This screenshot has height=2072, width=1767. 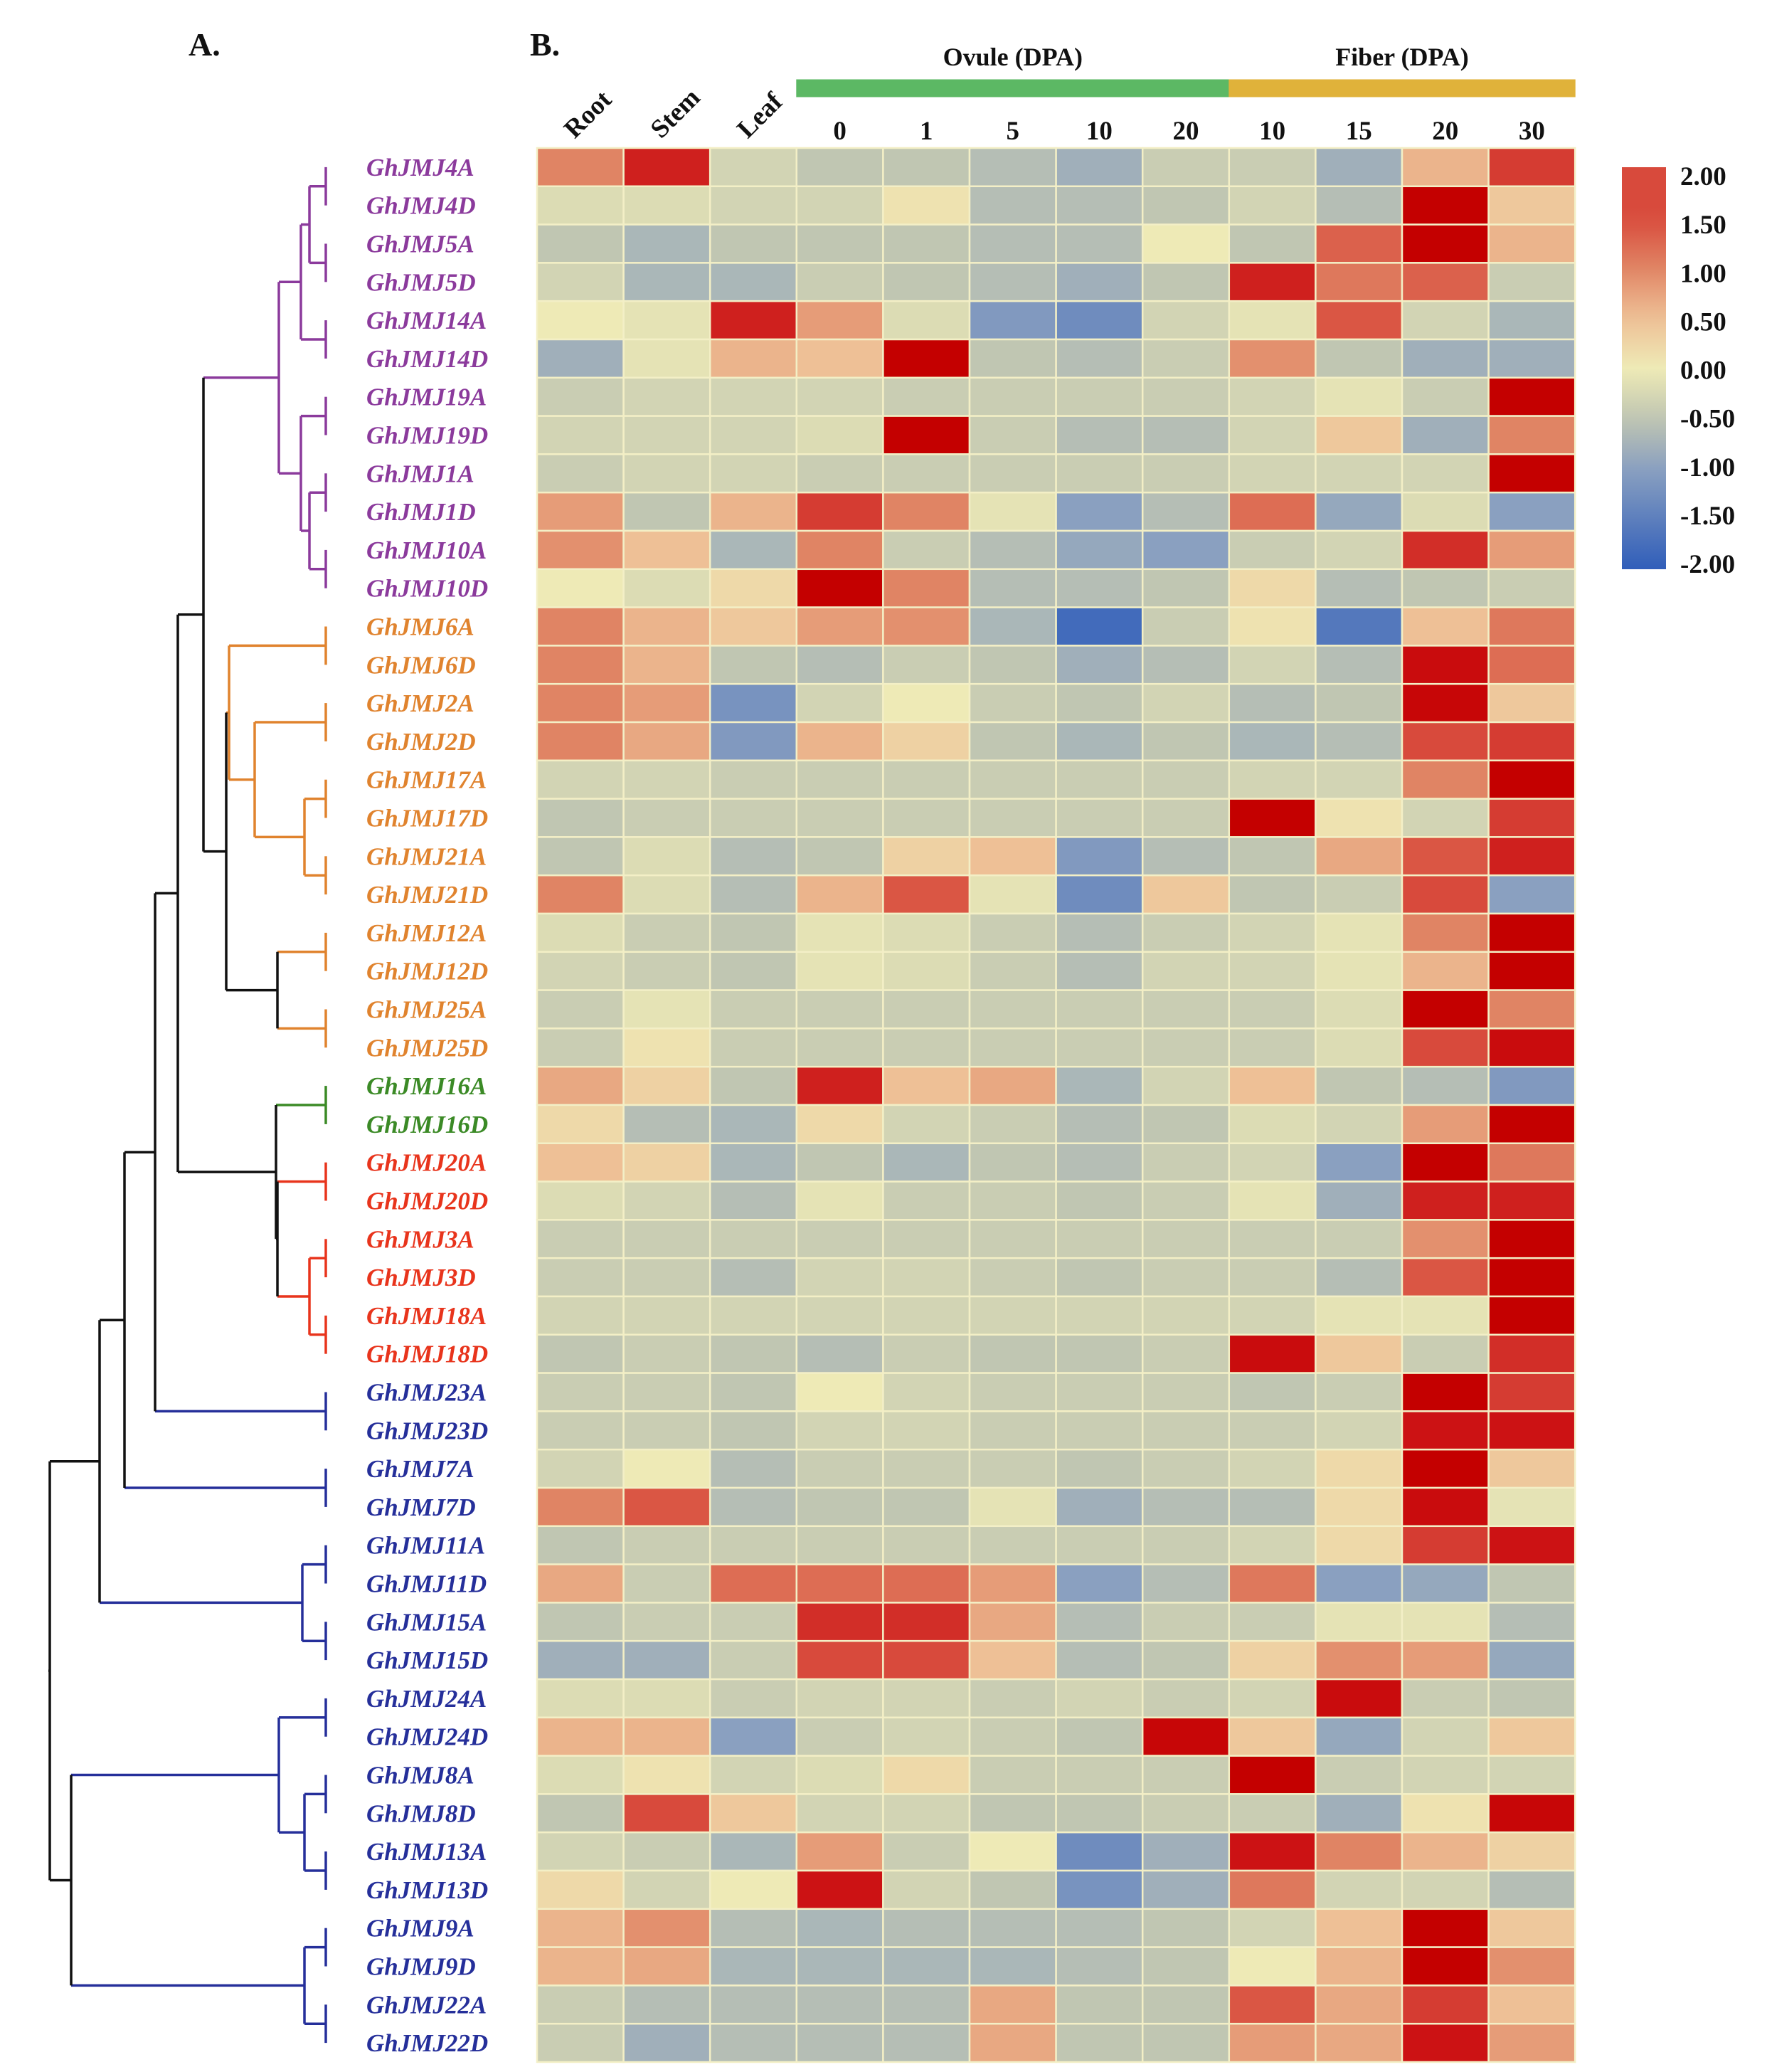 I want to click on colorbar-tick: -0.50, so click(x=1707, y=420).